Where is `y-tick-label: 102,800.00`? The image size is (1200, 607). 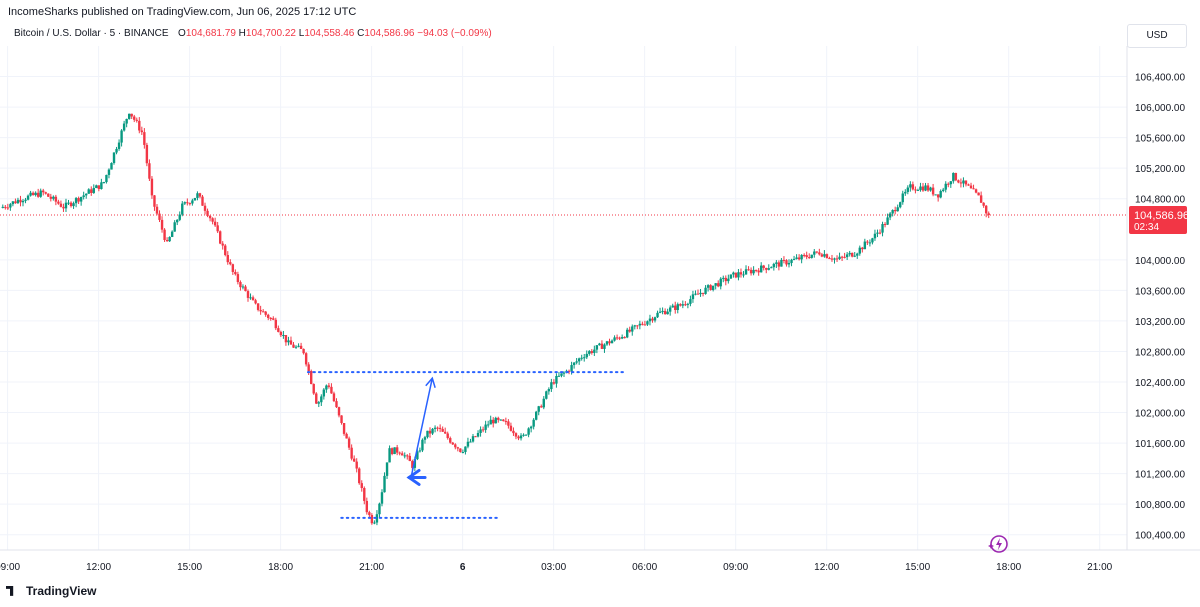 y-tick-label: 102,800.00 is located at coordinates (1160, 352).